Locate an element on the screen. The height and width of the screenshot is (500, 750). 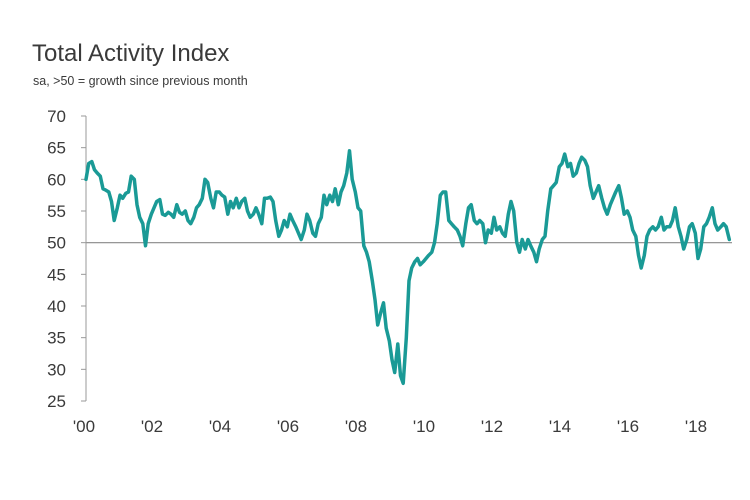
x-tick-label: '08 is located at coordinates (356, 426).